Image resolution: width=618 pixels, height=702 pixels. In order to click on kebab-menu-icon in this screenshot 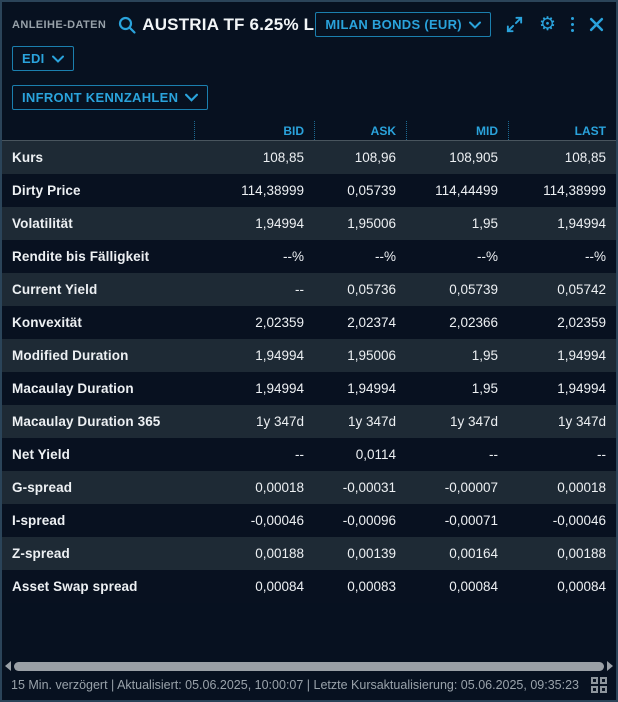, I will do `click(572, 24)`.